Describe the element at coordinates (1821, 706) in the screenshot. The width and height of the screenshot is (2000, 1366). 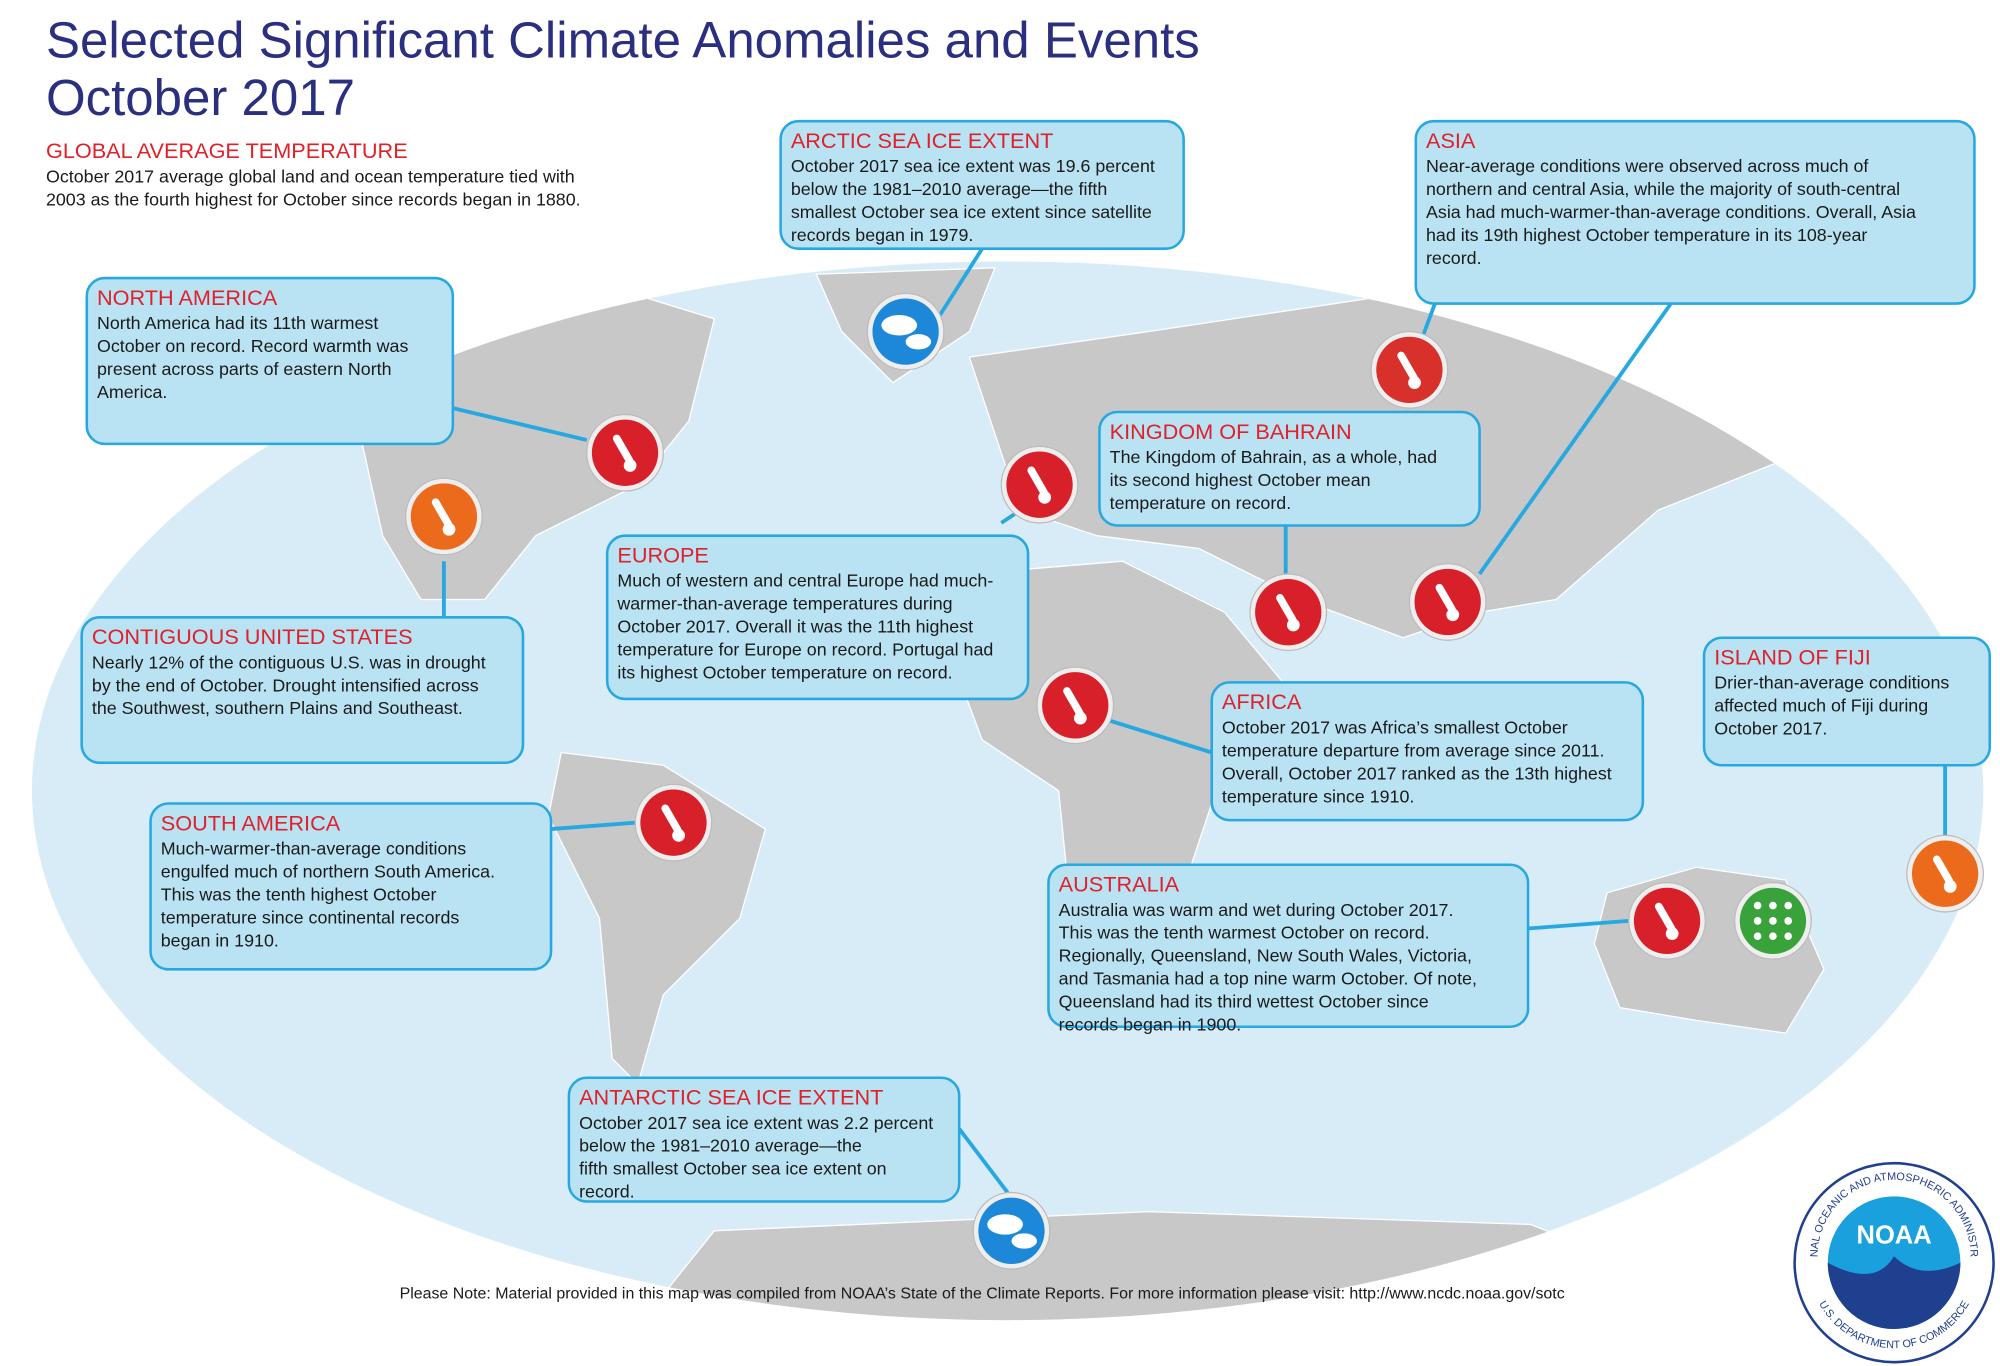
I see `callout-text: affected much of Fiji during` at that location.